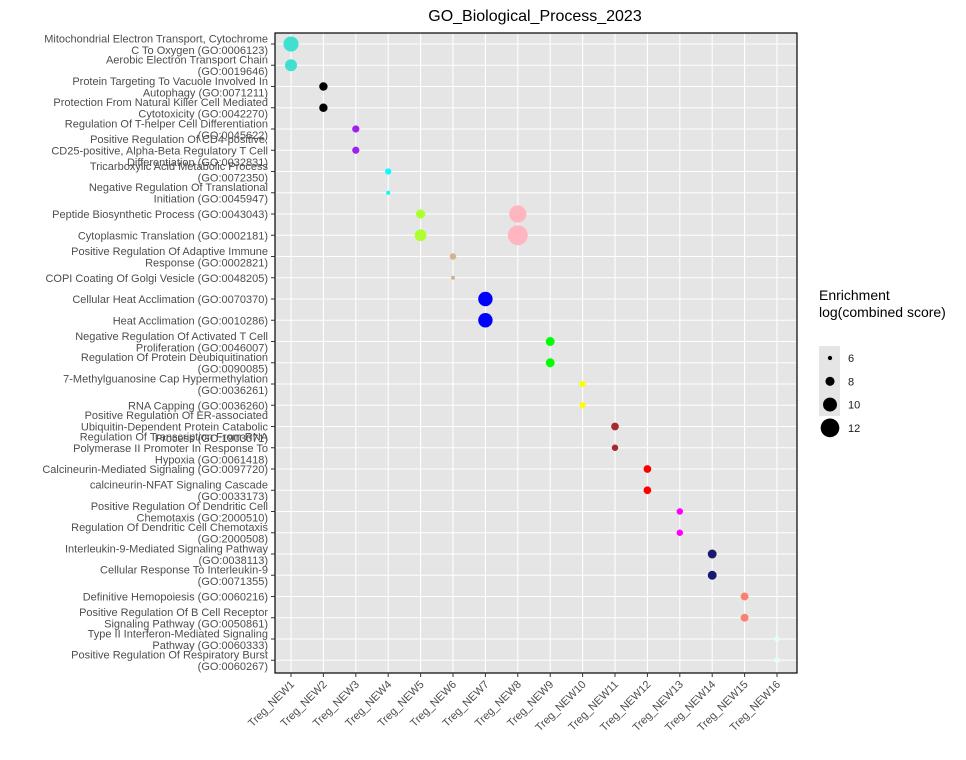  Describe the element at coordinates (197, 163) in the screenshot. I see `y-tick-label: Differentiation (GO:0032831)` at that location.